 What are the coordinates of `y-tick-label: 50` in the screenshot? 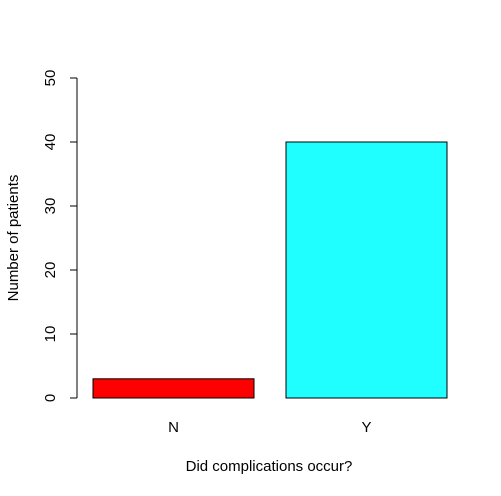 It's located at (50, 78).